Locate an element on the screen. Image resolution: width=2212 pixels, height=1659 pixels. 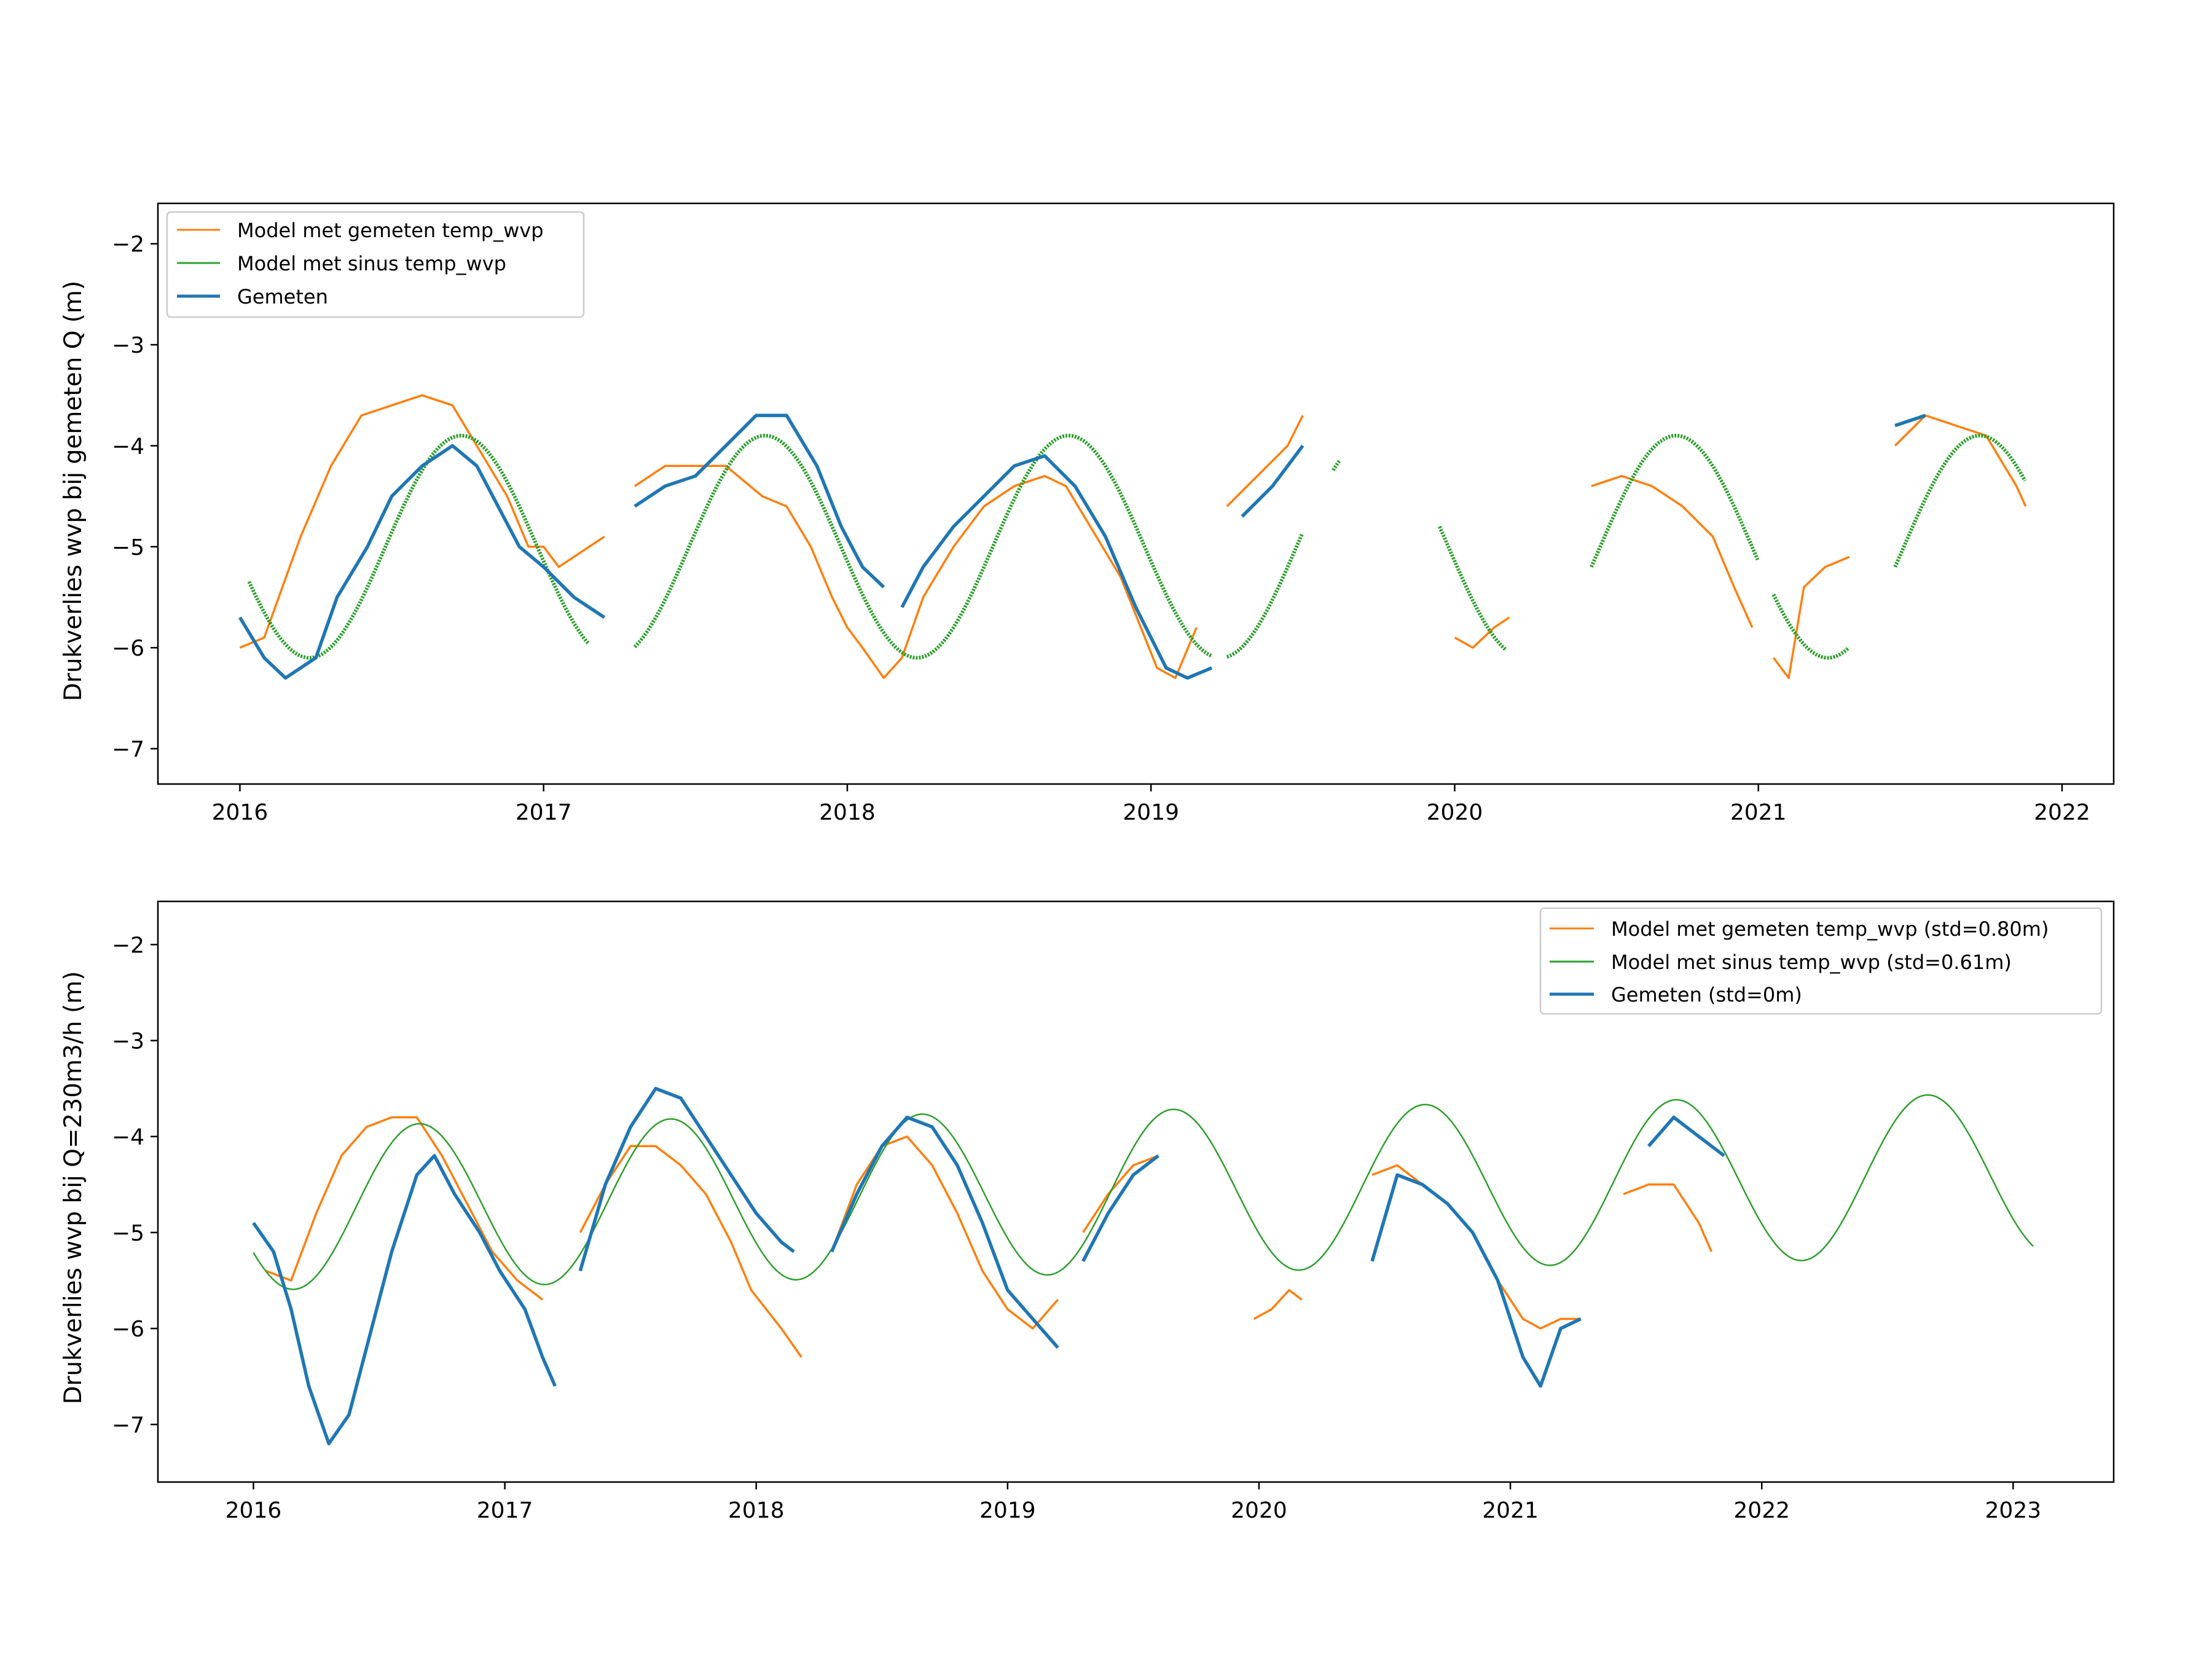
bottom-chart-y-ticks: −7 −6 −5 −4 −3 −2 is located at coordinates (135, 1185).